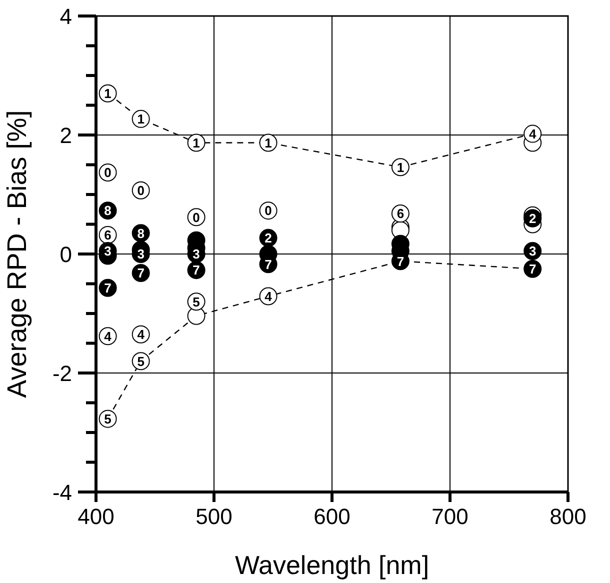 Image resolution: width=610 pixels, height=583 pixels. I want to click on x-axis-title: Wavelength [nm], so click(332, 565).